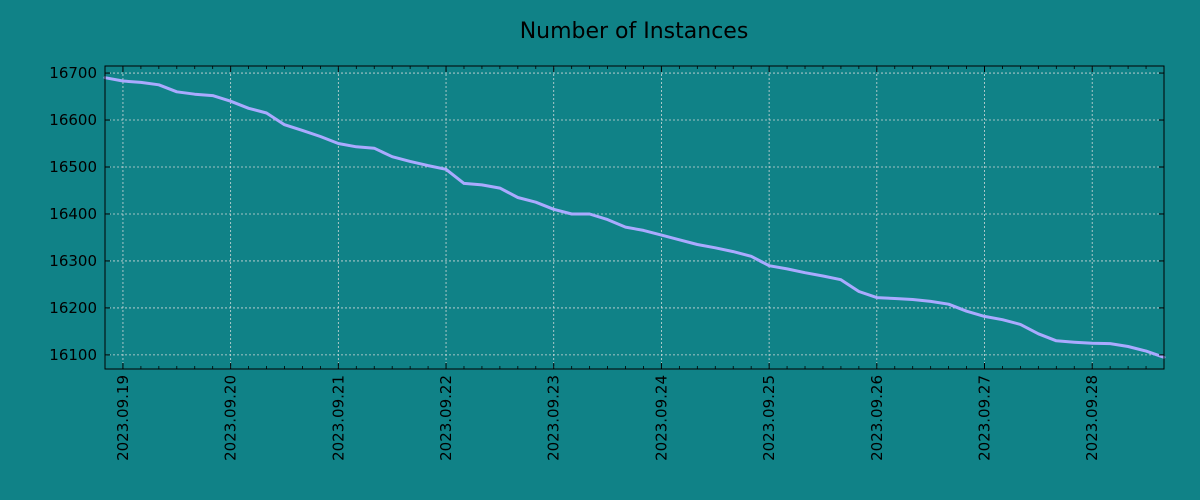 Image resolution: width=1200 pixels, height=500 pixels. What do you see at coordinates (338, 418) in the screenshot?
I see `x-tick-label: 2023.09.21` at bounding box center [338, 418].